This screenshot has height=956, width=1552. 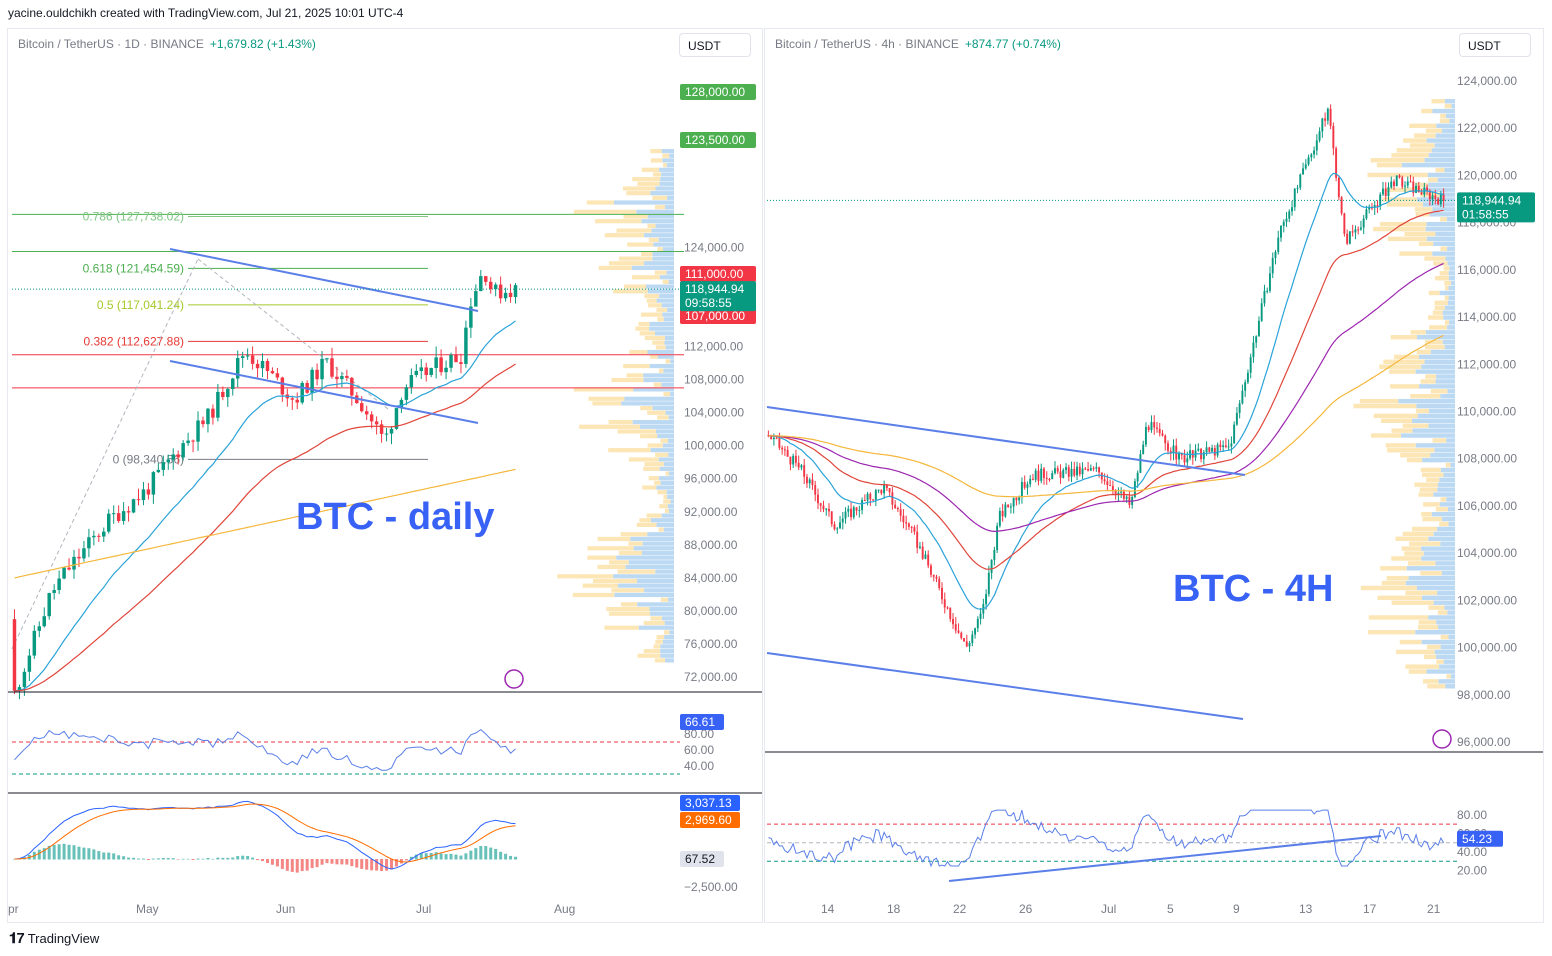 I want to click on daily-macd-line, so click(x=265, y=835).